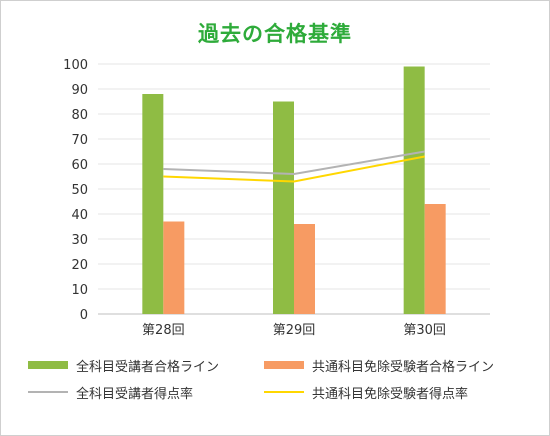  What do you see at coordinates (79, 165) in the screenshot?
I see `y-tick-label: 60` at bounding box center [79, 165].